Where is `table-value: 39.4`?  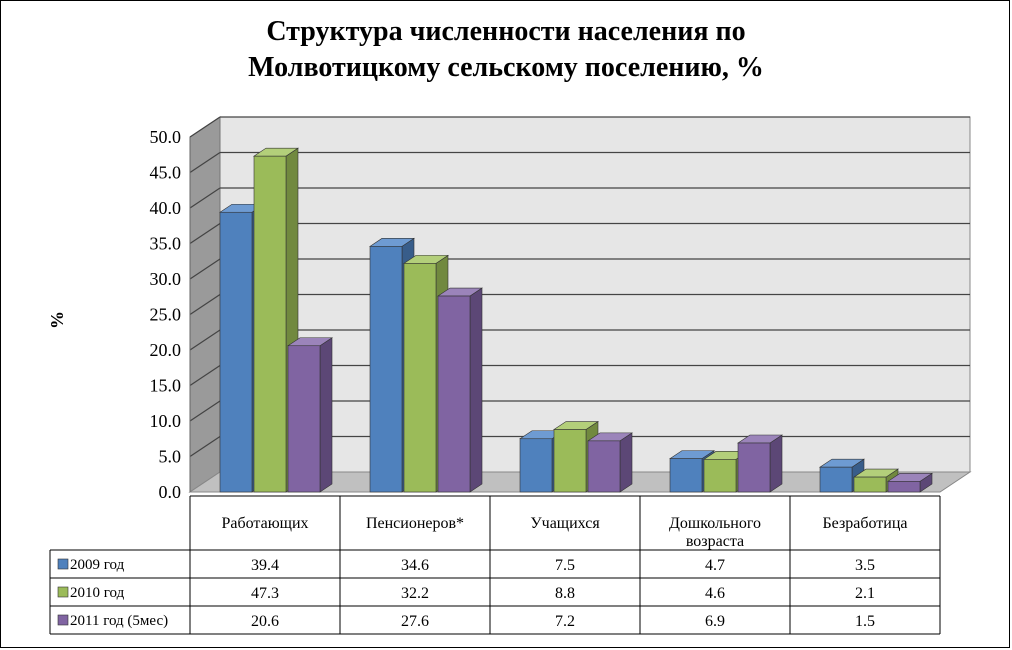
table-value: 39.4 is located at coordinates (265, 565).